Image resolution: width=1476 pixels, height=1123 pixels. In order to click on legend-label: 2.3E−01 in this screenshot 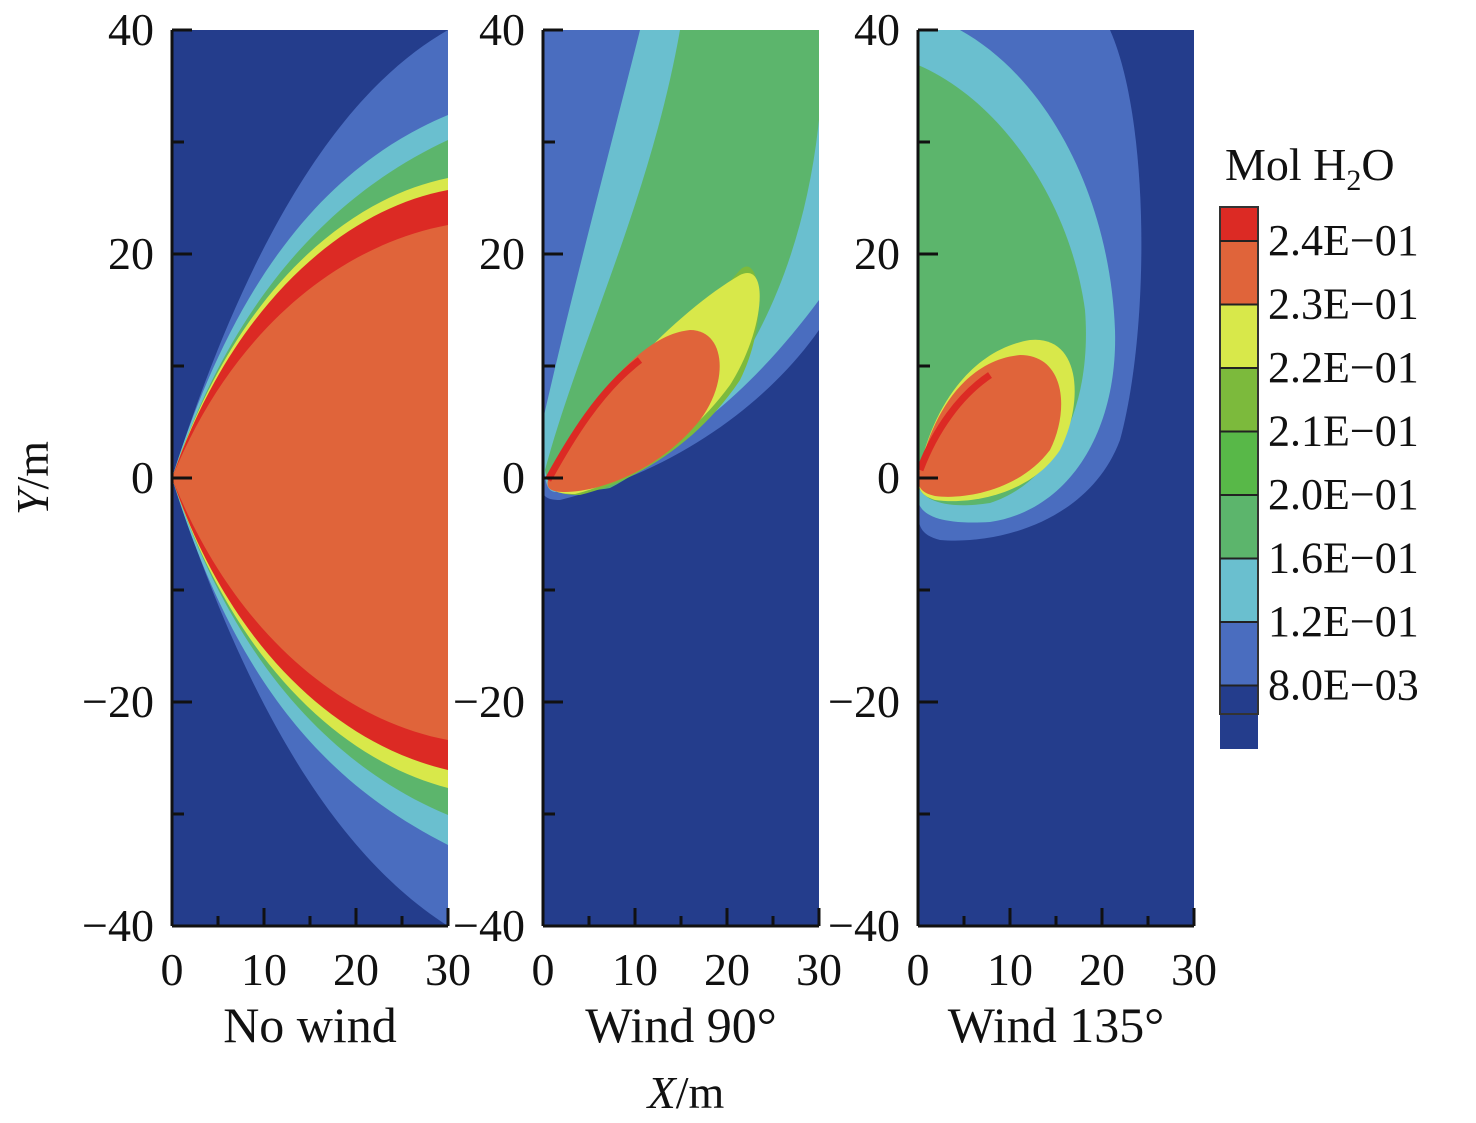, I will do `click(1343, 304)`.